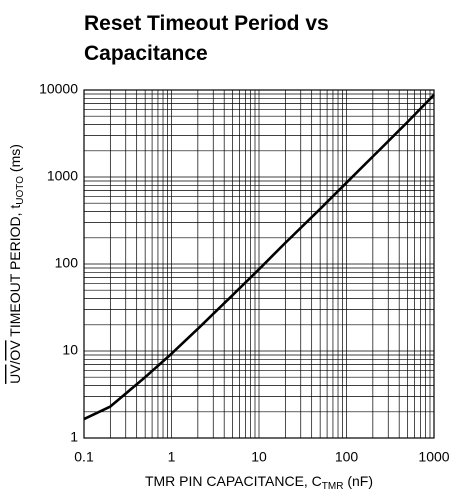 The height and width of the screenshot is (493, 453). I want to click on y-label-sub: UOTO, so click(20, 190).